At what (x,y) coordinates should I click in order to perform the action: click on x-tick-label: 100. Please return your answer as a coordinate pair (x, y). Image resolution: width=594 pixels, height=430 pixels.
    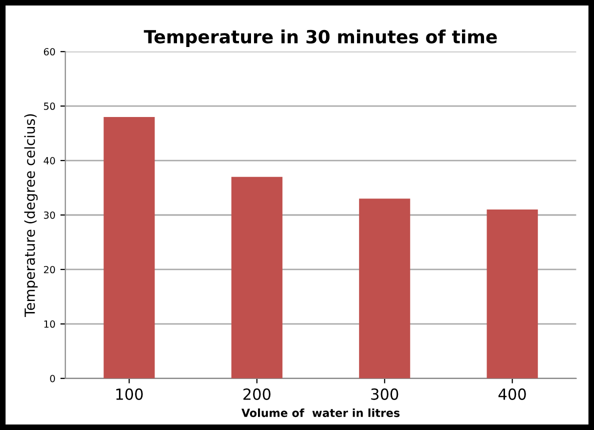
    Looking at the image, I should click on (129, 394).